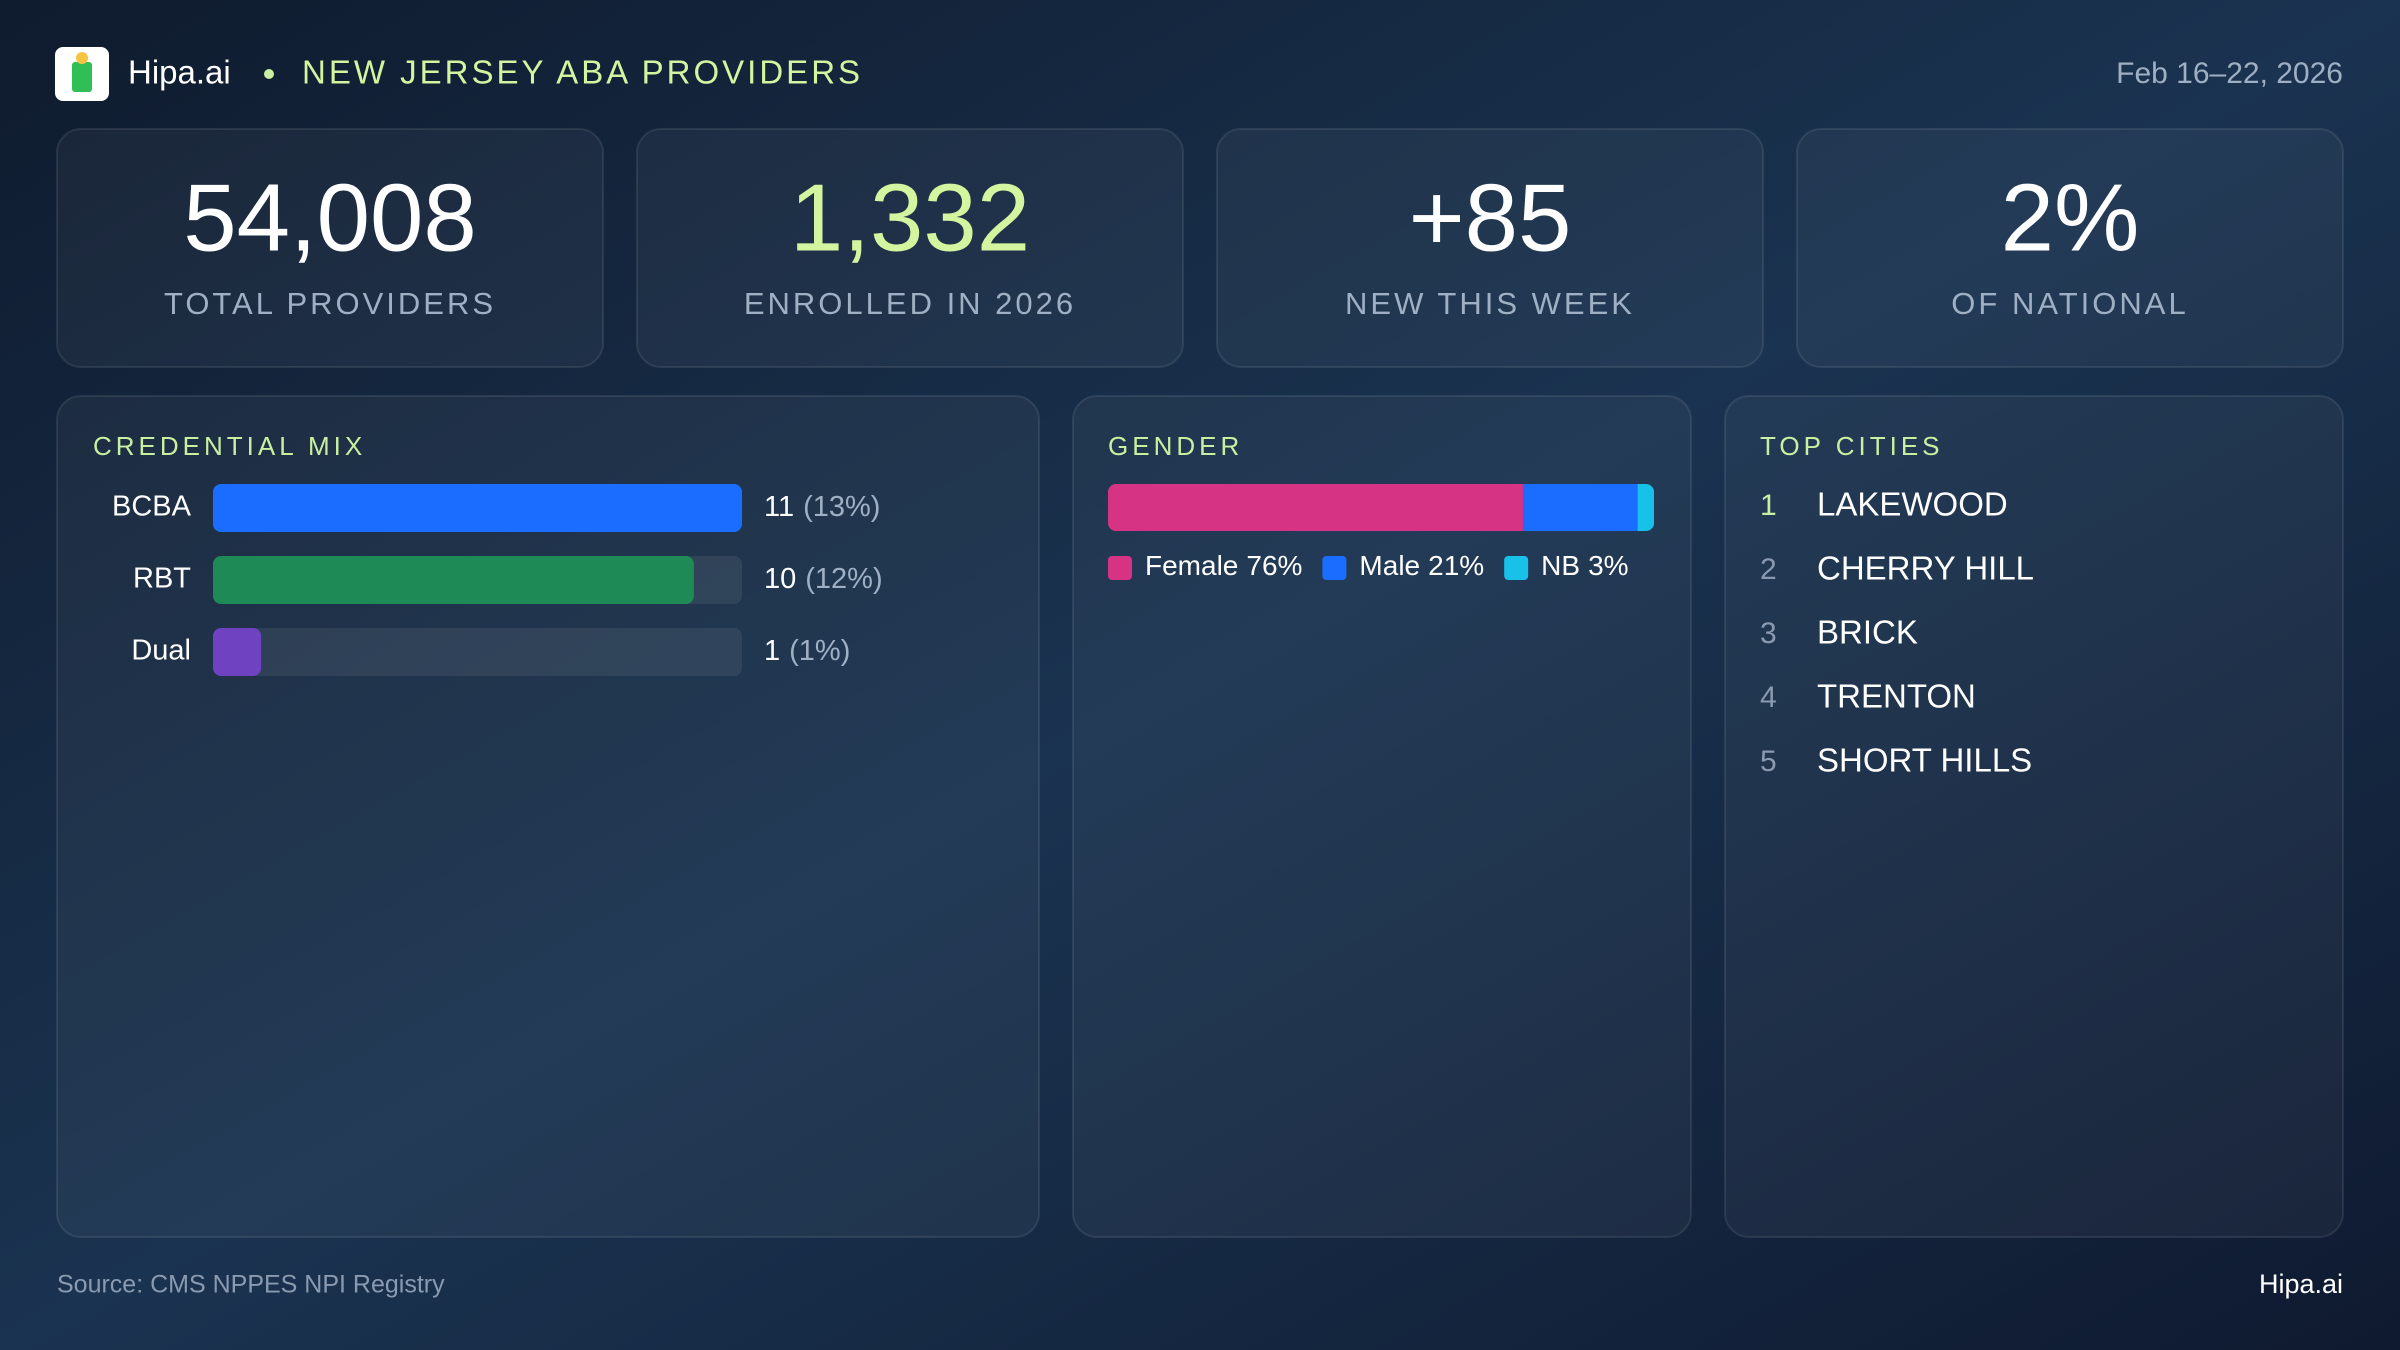 This screenshot has height=1350, width=2400. Describe the element at coordinates (1584, 565) in the screenshot. I see `legend-entry: NB 3%` at that location.